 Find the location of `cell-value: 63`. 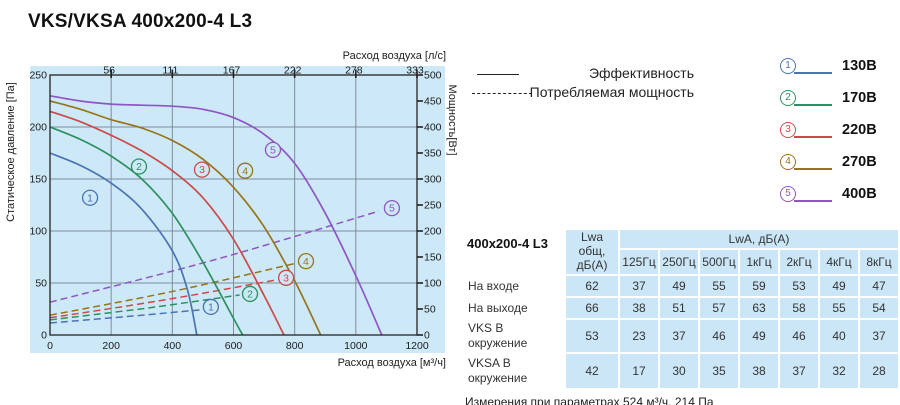

cell-value: 63 is located at coordinates (759, 308).